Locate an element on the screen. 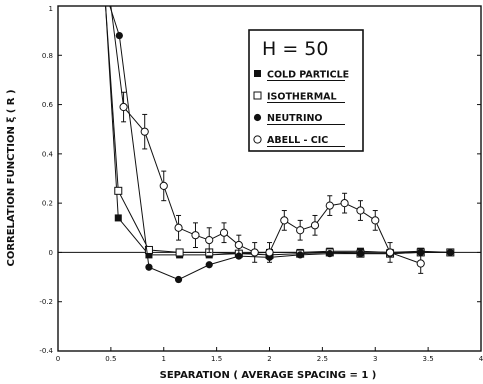 The width and height of the screenshot is (483, 384). y-tick-label: 0 is located at coordinates (51, 253).